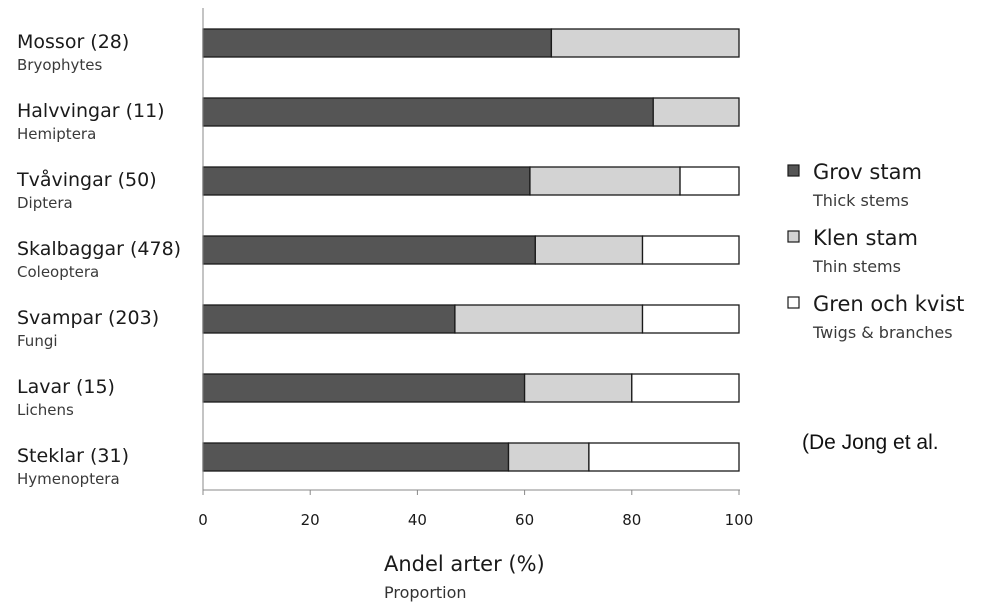 This screenshot has width=981, height=604. What do you see at coordinates (95, 387) in the screenshot?
I see `category-count: (15)` at bounding box center [95, 387].